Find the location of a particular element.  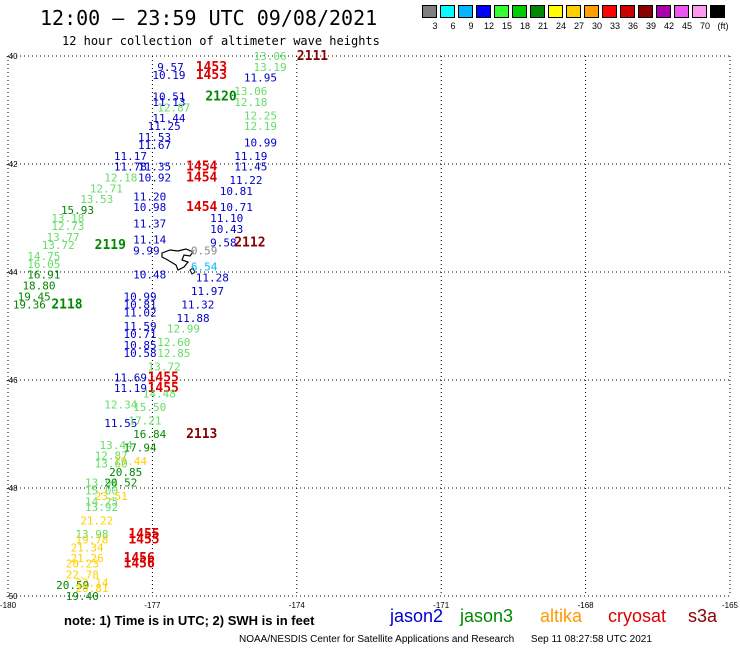

wave-height-label: 18.80 is located at coordinates (38, 286).